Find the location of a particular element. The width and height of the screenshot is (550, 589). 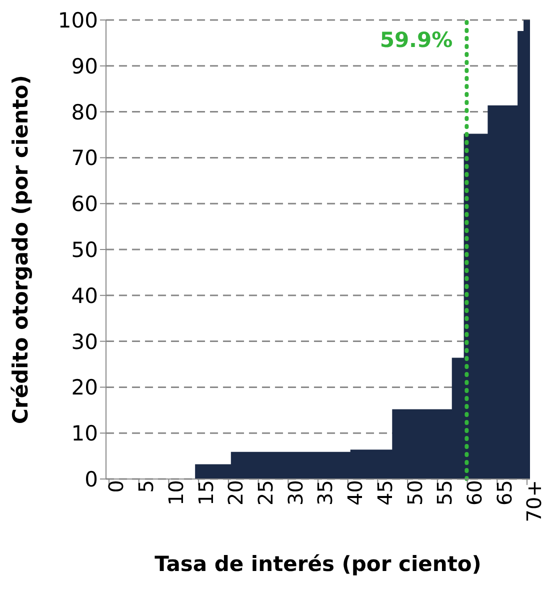

x-axis-title: Tasa de interés (por ciento) is located at coordinates (318, 564).